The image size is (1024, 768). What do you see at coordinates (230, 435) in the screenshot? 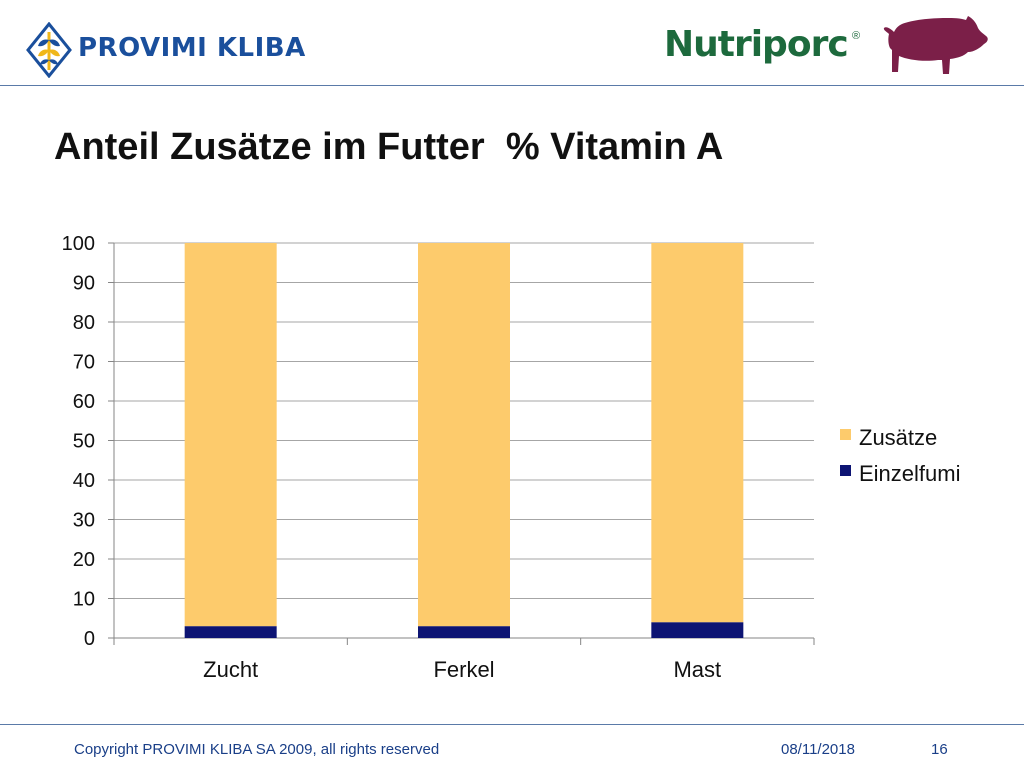
I see `bar-zus-tze-zucht` at bounding box center [230, 435].